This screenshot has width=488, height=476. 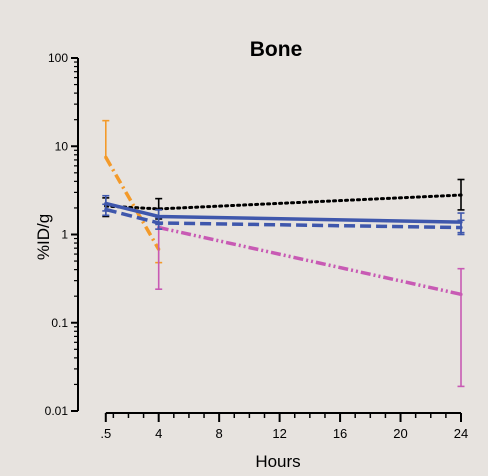 I want to click on y-tick-label: 0.01, so click(x=57, y=411).